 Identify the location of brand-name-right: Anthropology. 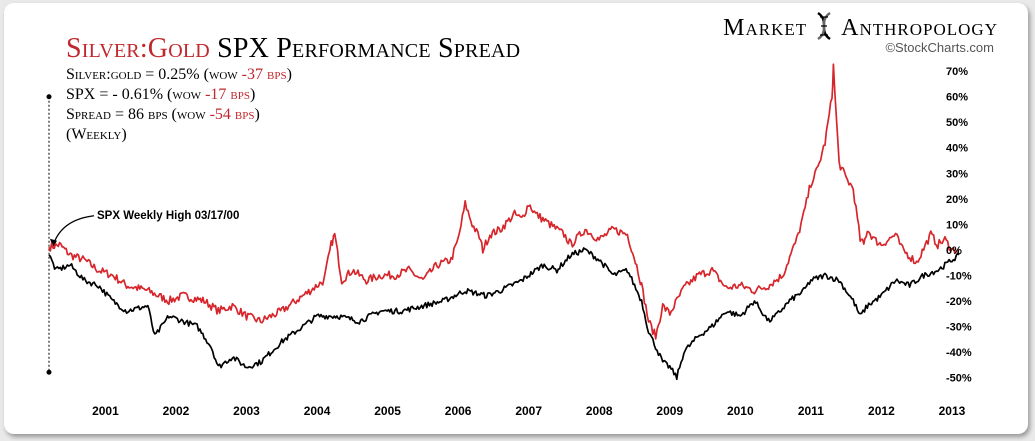
(919, 28).